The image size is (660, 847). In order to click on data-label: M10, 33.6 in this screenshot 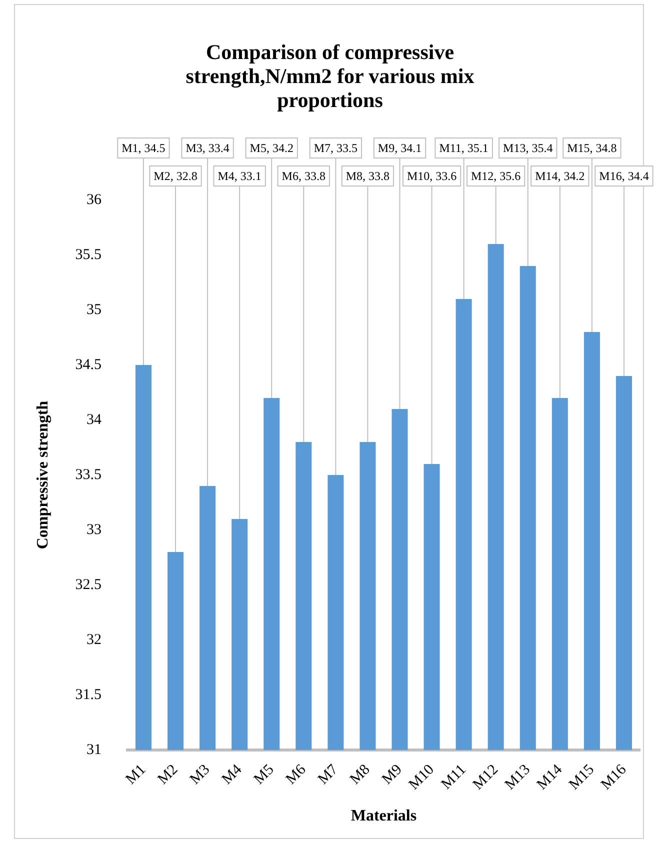, I will do `click(431, 176)`.